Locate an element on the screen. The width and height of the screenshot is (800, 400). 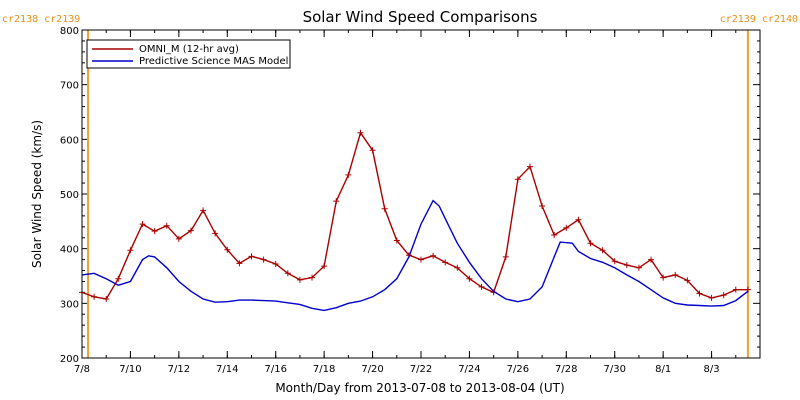
x-tick-label: 8/1 is located at coordinates (663, 369).